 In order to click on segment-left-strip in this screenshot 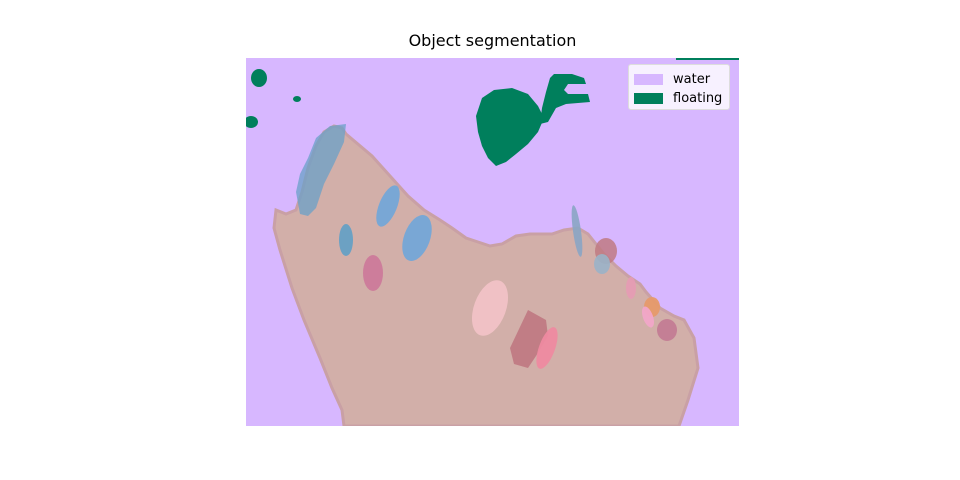, I will do `click(321, 170)`.